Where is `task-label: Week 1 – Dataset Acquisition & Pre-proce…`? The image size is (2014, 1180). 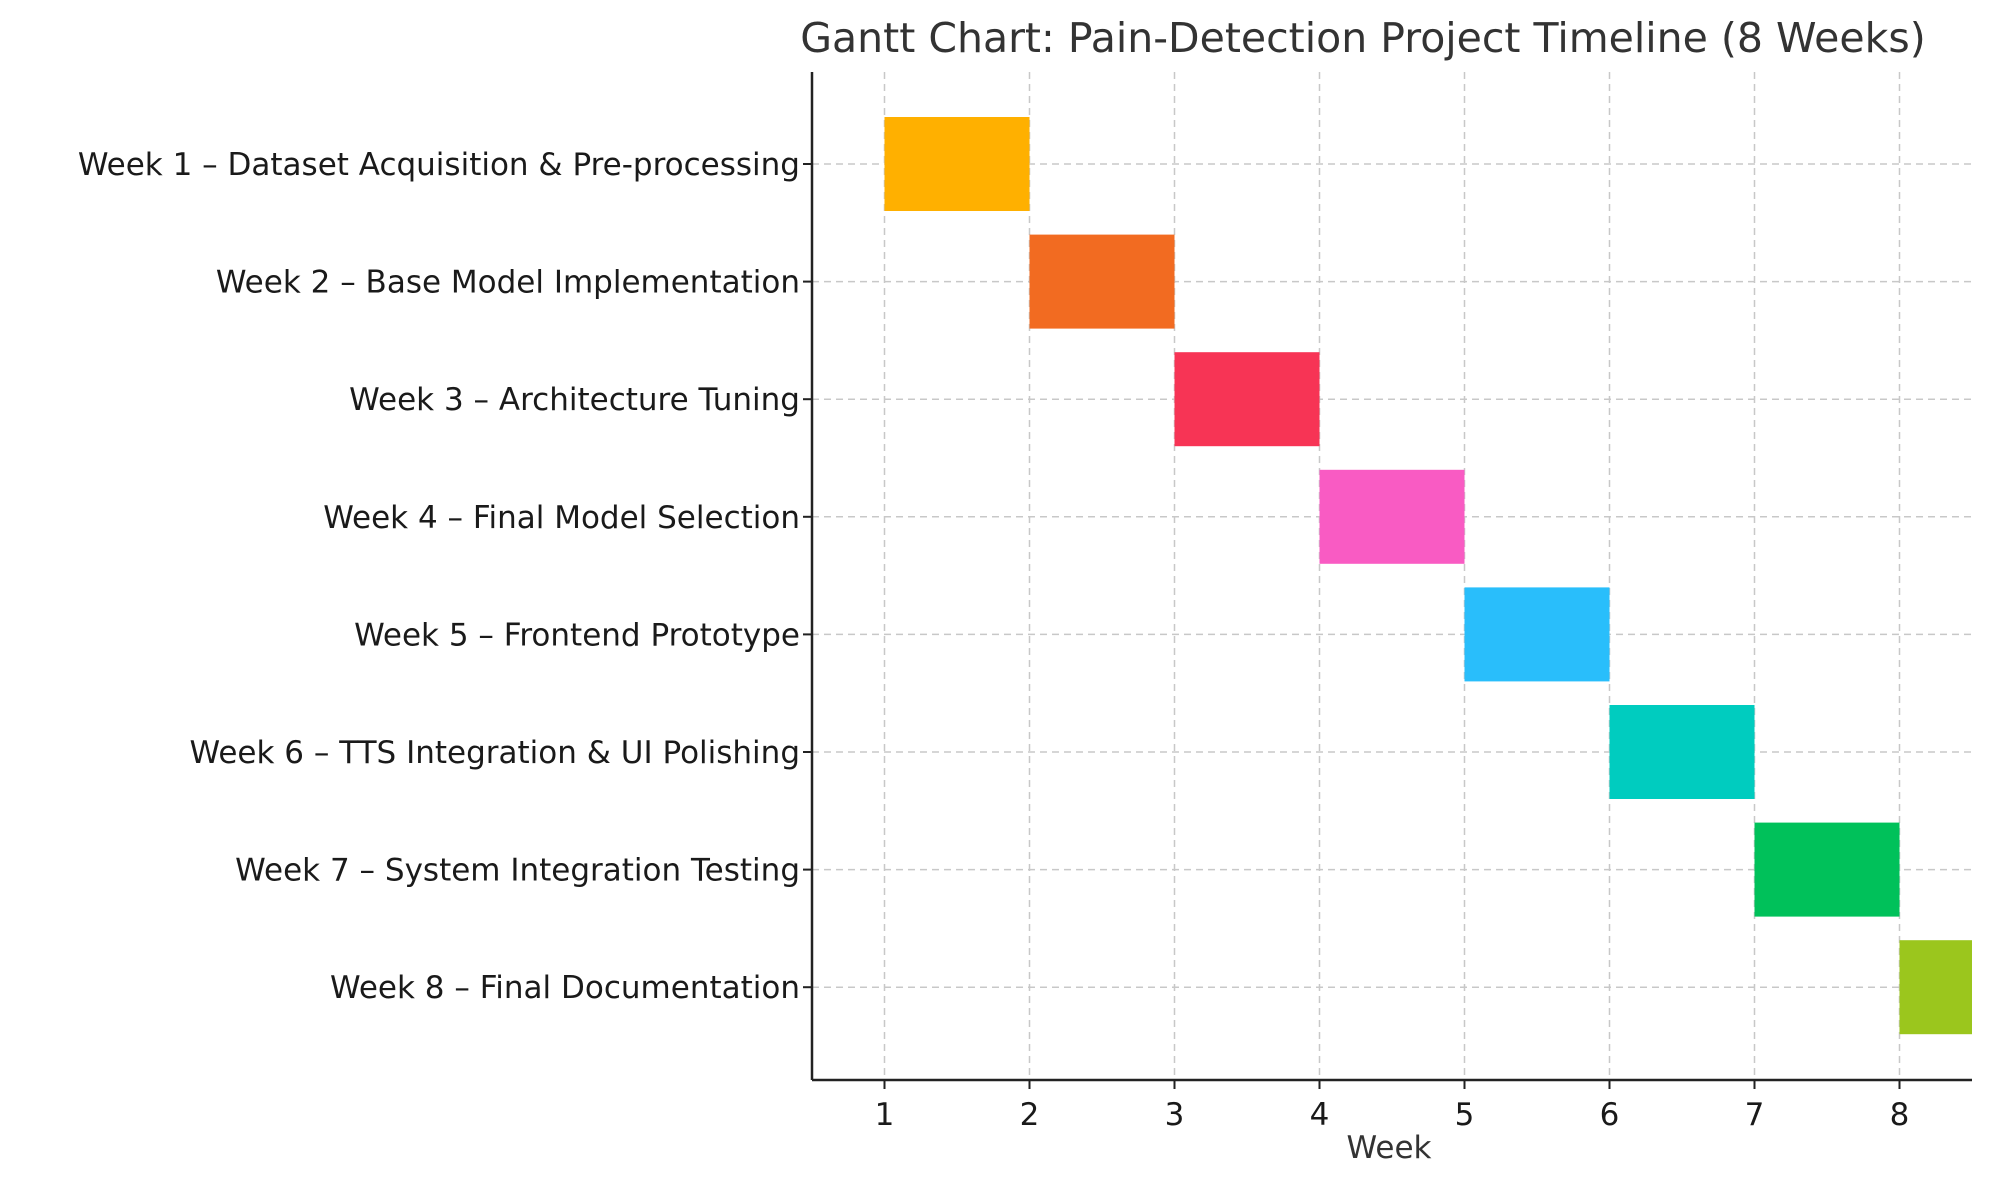
task-label: Week 1 – Dataset Acquisition & Pre-proce… is located at coordinates (439, 165).